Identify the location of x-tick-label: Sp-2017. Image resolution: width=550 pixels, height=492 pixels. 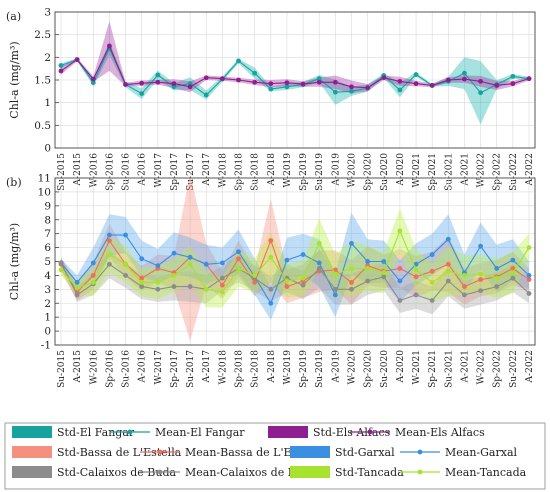
(175, 172).